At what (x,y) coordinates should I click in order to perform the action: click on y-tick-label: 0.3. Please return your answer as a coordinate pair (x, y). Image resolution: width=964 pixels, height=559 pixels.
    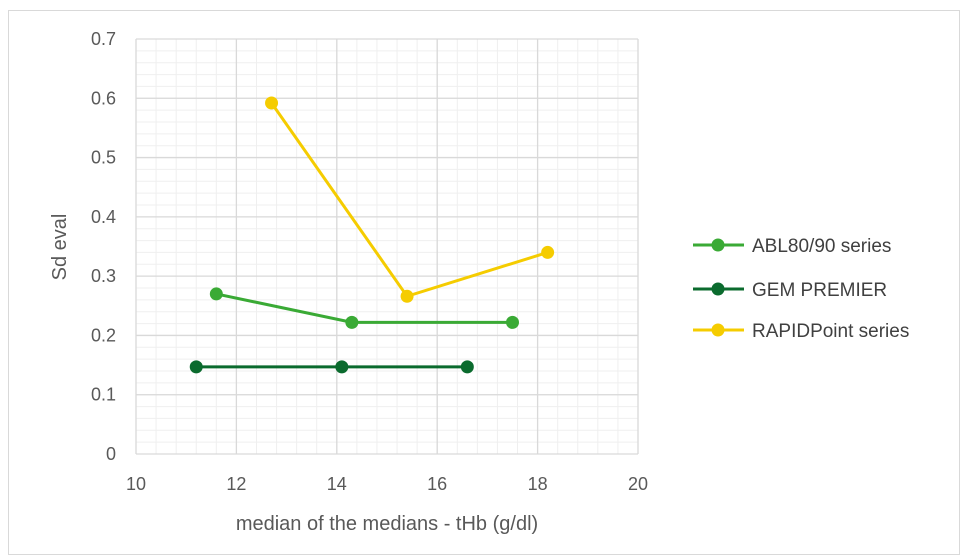
    Looking at the image, I should click on (103, 276).